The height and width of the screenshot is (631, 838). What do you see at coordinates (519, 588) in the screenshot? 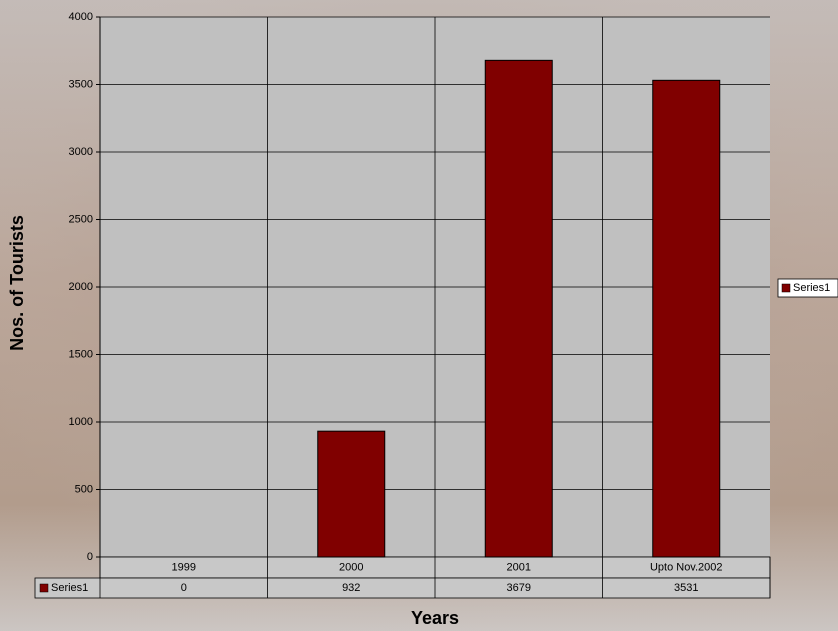
I see `data-table-value: 3679` at bounding box center [519, 588].